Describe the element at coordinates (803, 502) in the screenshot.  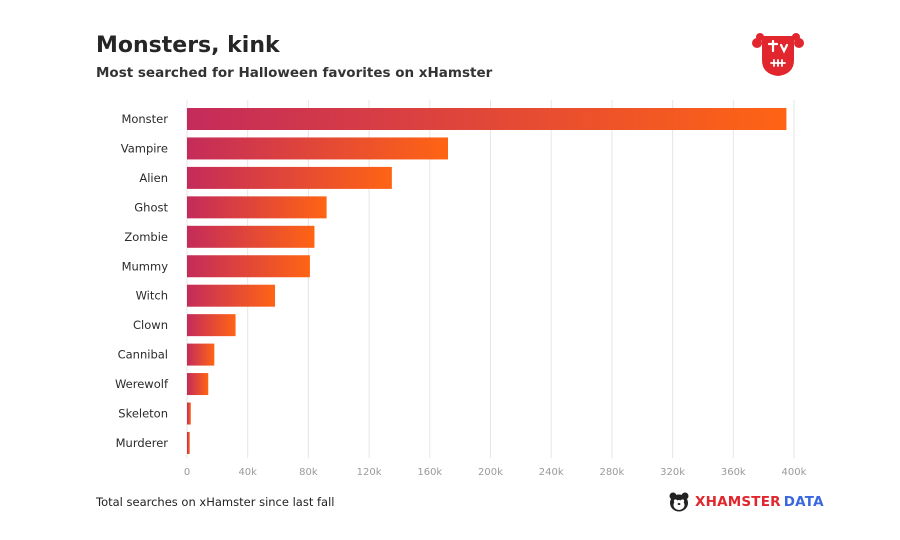
I see `brand-secondary: DATA` at that location.